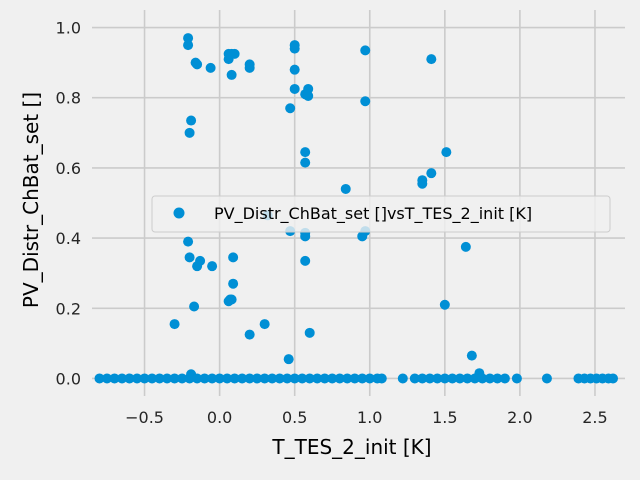 The height and width of the screenshot is (480, 640). I want to click on legend: PV_Distr_ChBat_set []vsT_TES_2_init [K], so click(381, 214).